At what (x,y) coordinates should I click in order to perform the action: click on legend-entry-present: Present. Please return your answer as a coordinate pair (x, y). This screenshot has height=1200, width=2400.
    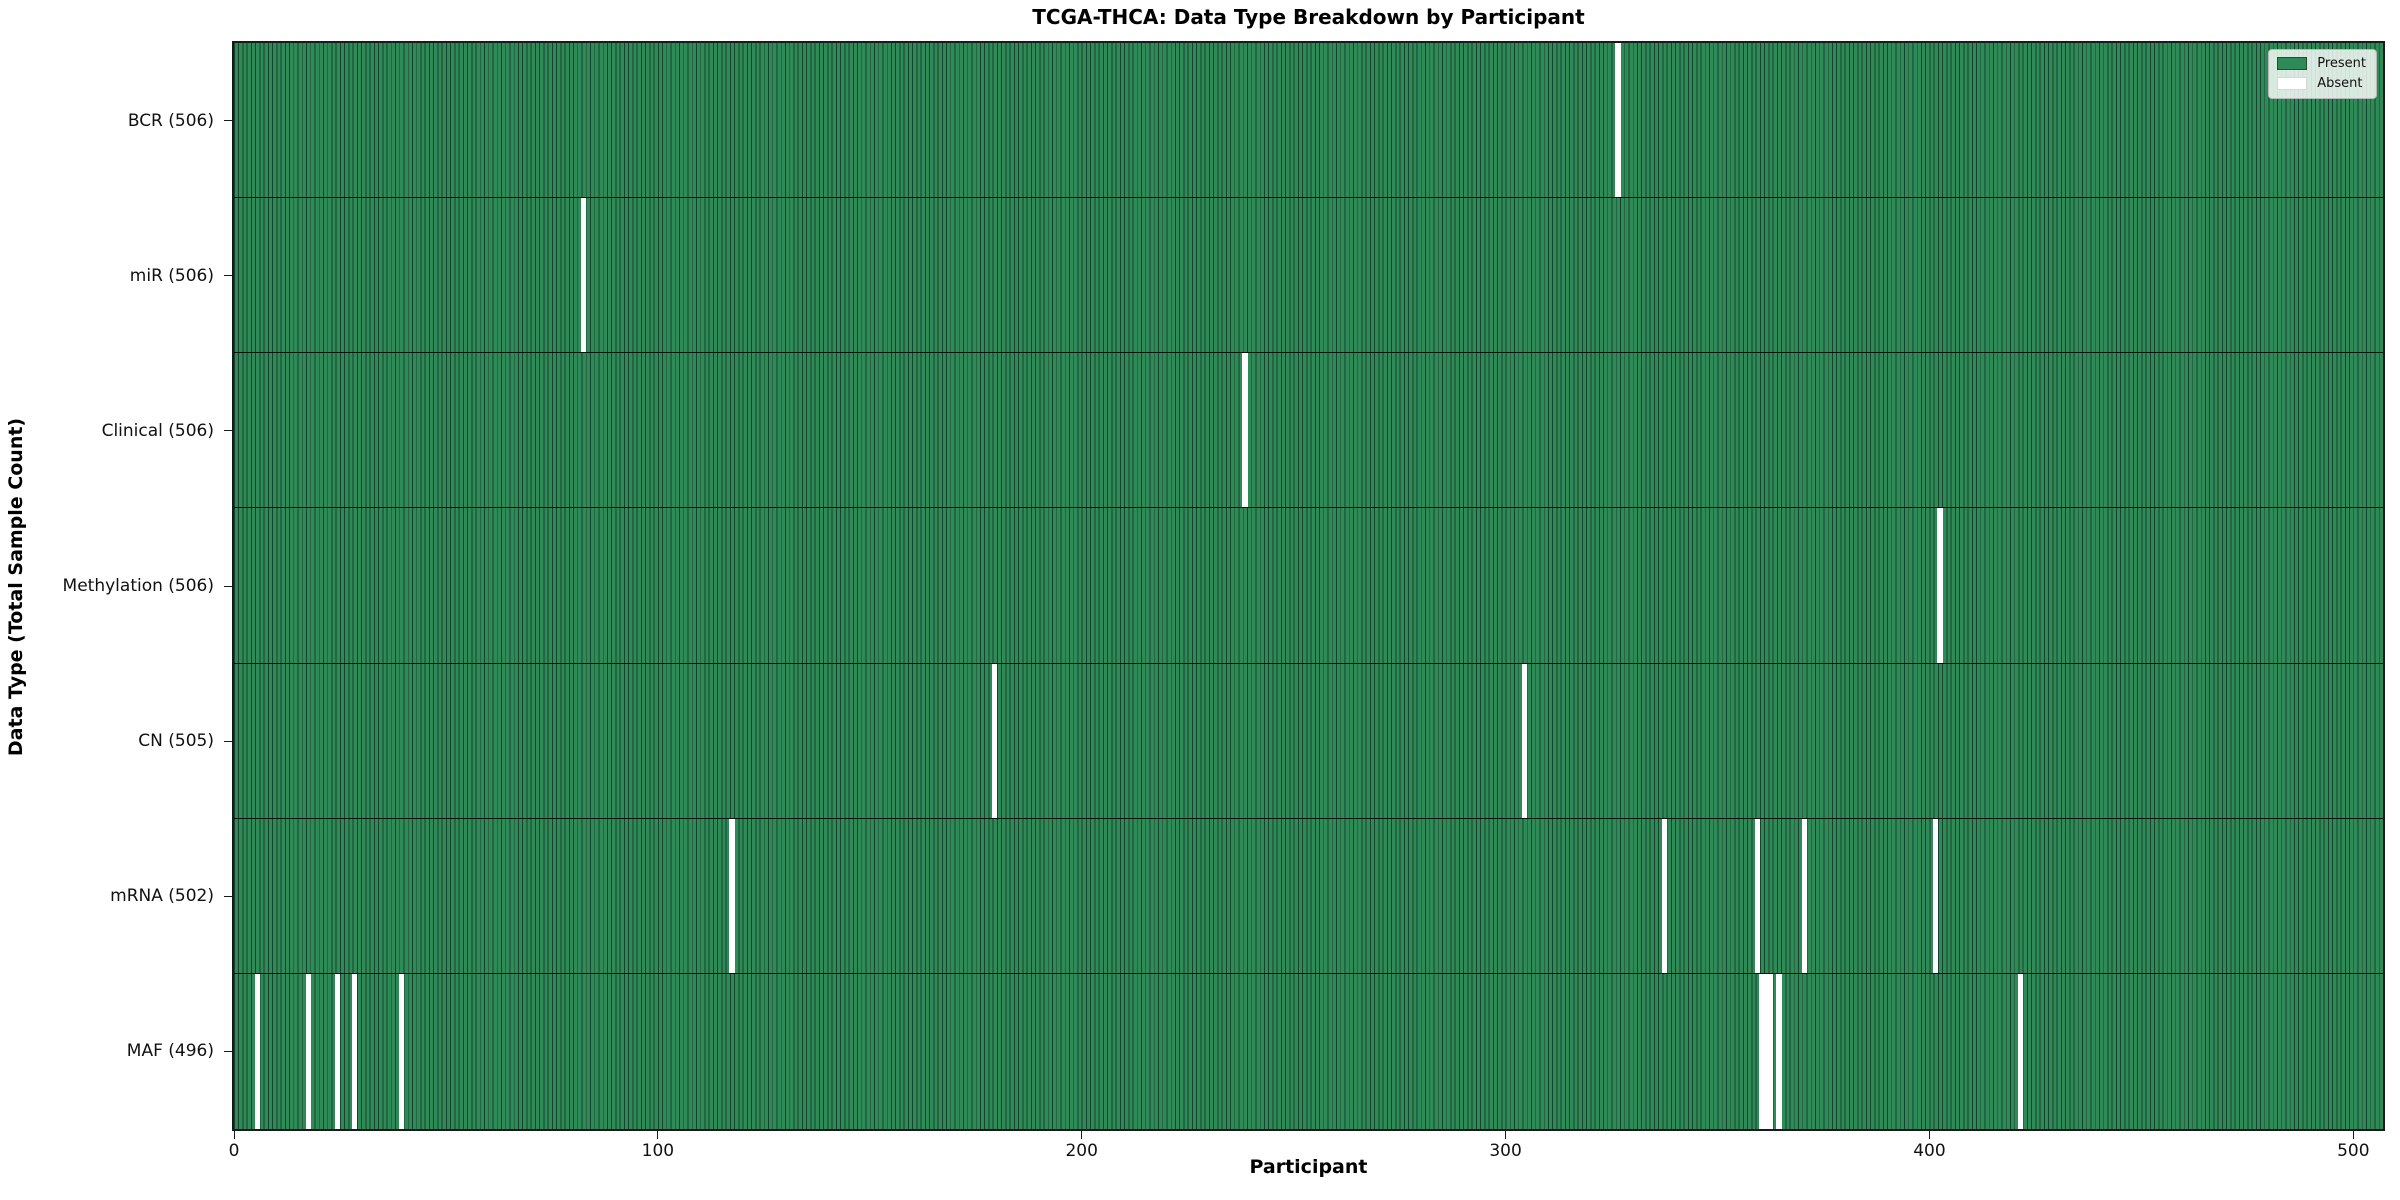
    Looking at the image, I should click on (2321, 63).